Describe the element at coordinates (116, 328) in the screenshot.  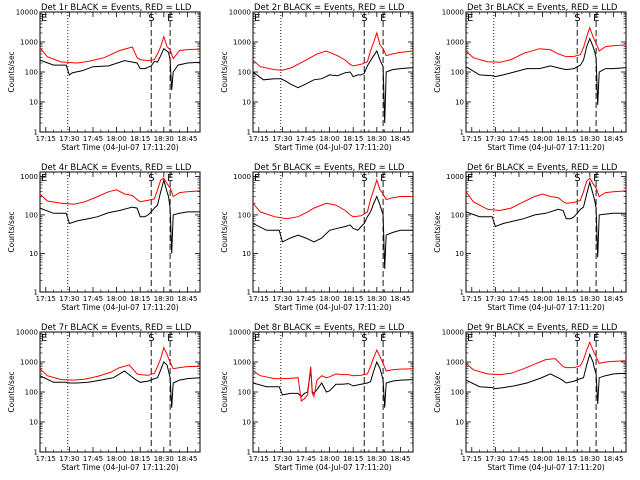
I see `panel-title: Det 7r BLACK = Events, RED = LLD` at that location.